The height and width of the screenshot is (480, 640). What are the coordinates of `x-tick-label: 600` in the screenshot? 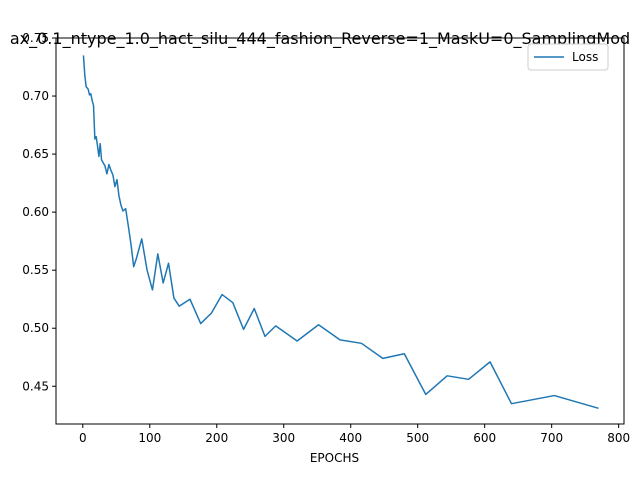 It's located at (484, 438).